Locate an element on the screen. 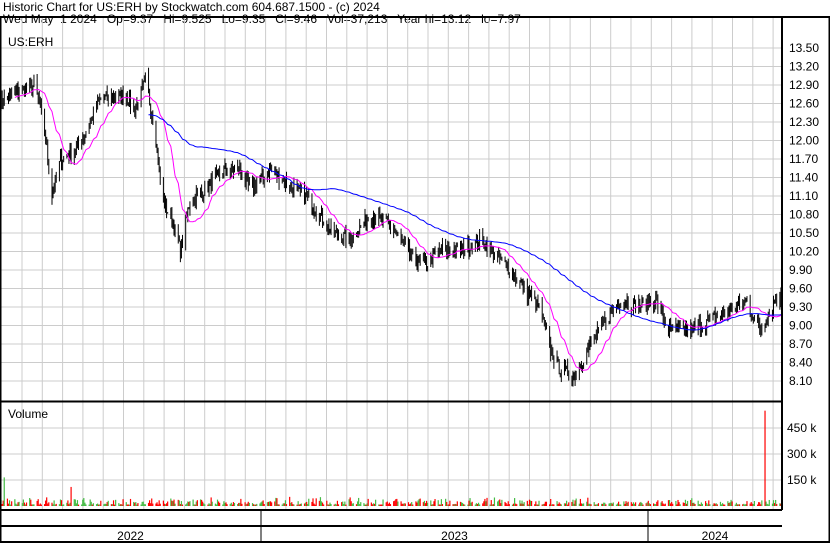 The width and height of the screenshot is (830, 543). price-tick-label: 9.90 is located at coordinates (801, 270).